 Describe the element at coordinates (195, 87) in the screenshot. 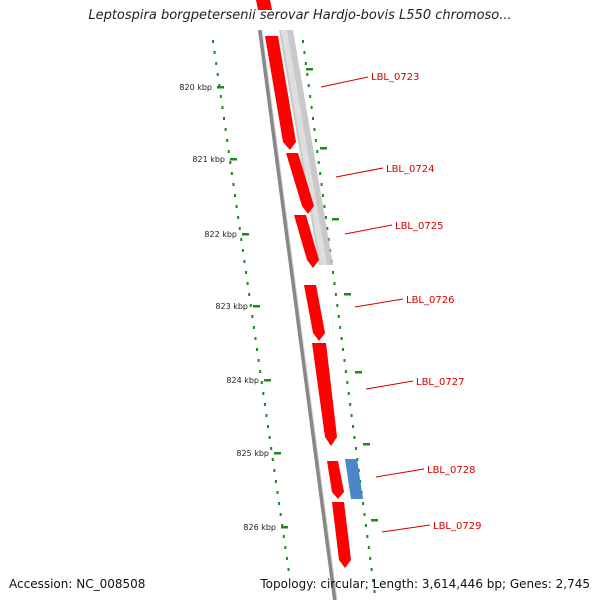

I see `scale-label: 820 kbp` at that location.